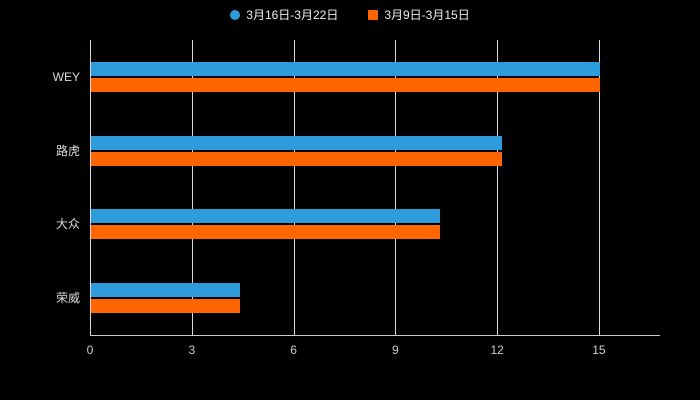 The image size is (700, 400). I want to click on legend-item-week-mar16-22: 3月16日-3月22日, so click(284, 14).